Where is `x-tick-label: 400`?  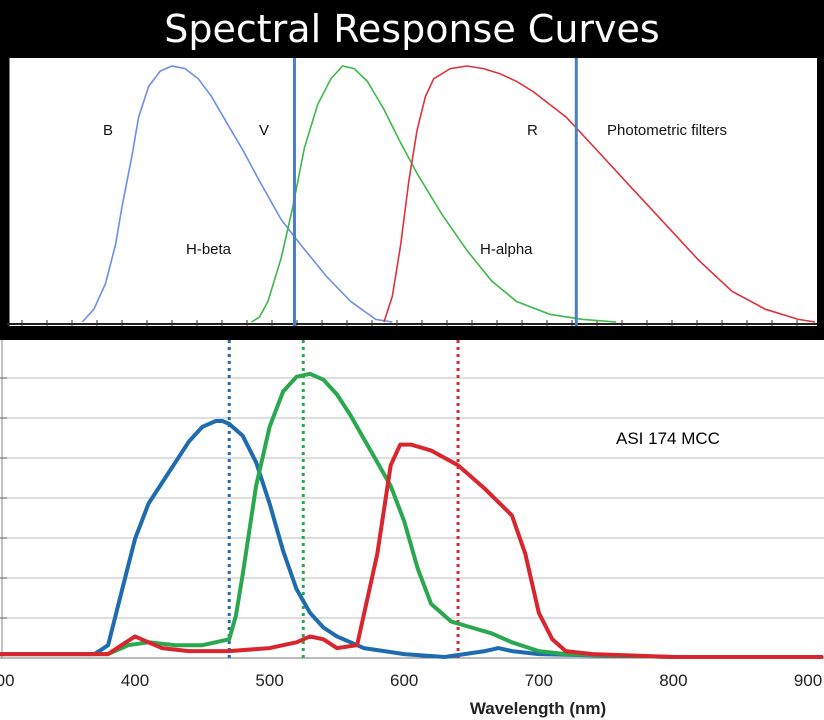 x-tick-label: 400 is located at coordinates (135, 680).